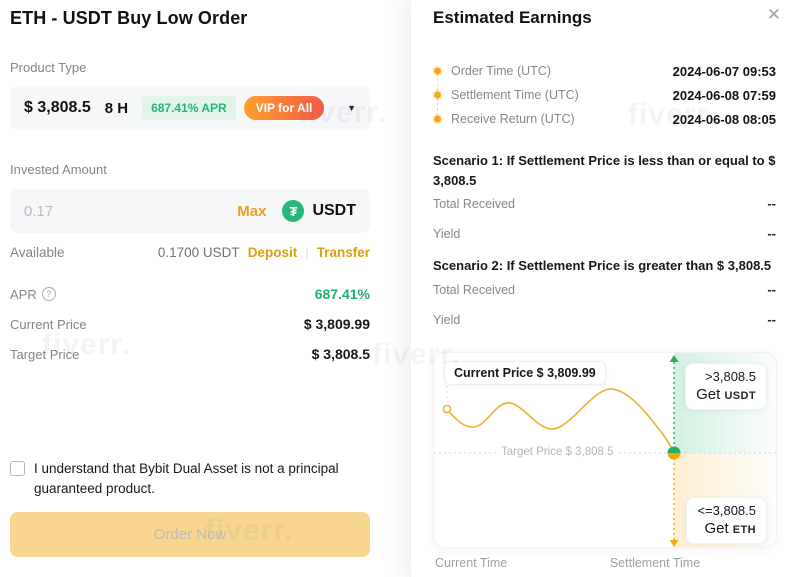 The width and height of the screenshot is (794, 577). Describe the element at coordinates (198, 252) in the screenshot. I see `available-balance: 0.1700 USDT` at that location.